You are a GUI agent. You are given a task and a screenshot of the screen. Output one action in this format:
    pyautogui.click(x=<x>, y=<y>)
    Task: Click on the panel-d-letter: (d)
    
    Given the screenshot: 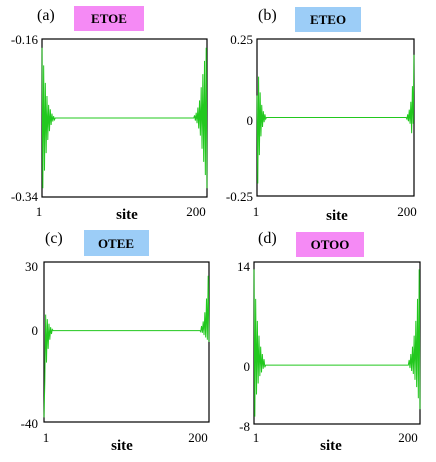 What is the action you would take?
    pyautogui.click(x=267, y=238)
    